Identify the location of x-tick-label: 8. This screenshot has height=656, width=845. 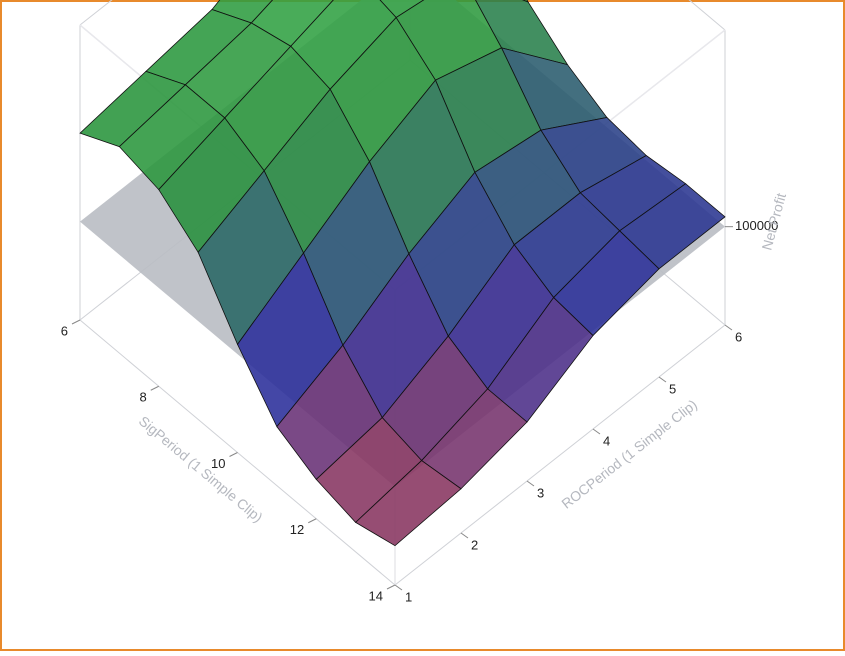
(143, 397).